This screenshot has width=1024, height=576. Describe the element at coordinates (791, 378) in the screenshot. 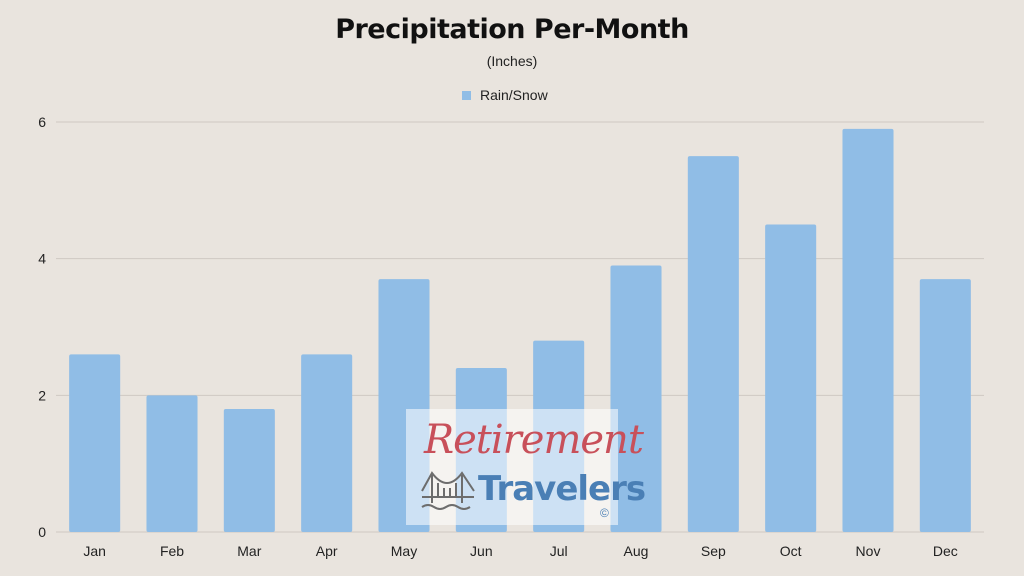

I see `bar-oct` at that location.